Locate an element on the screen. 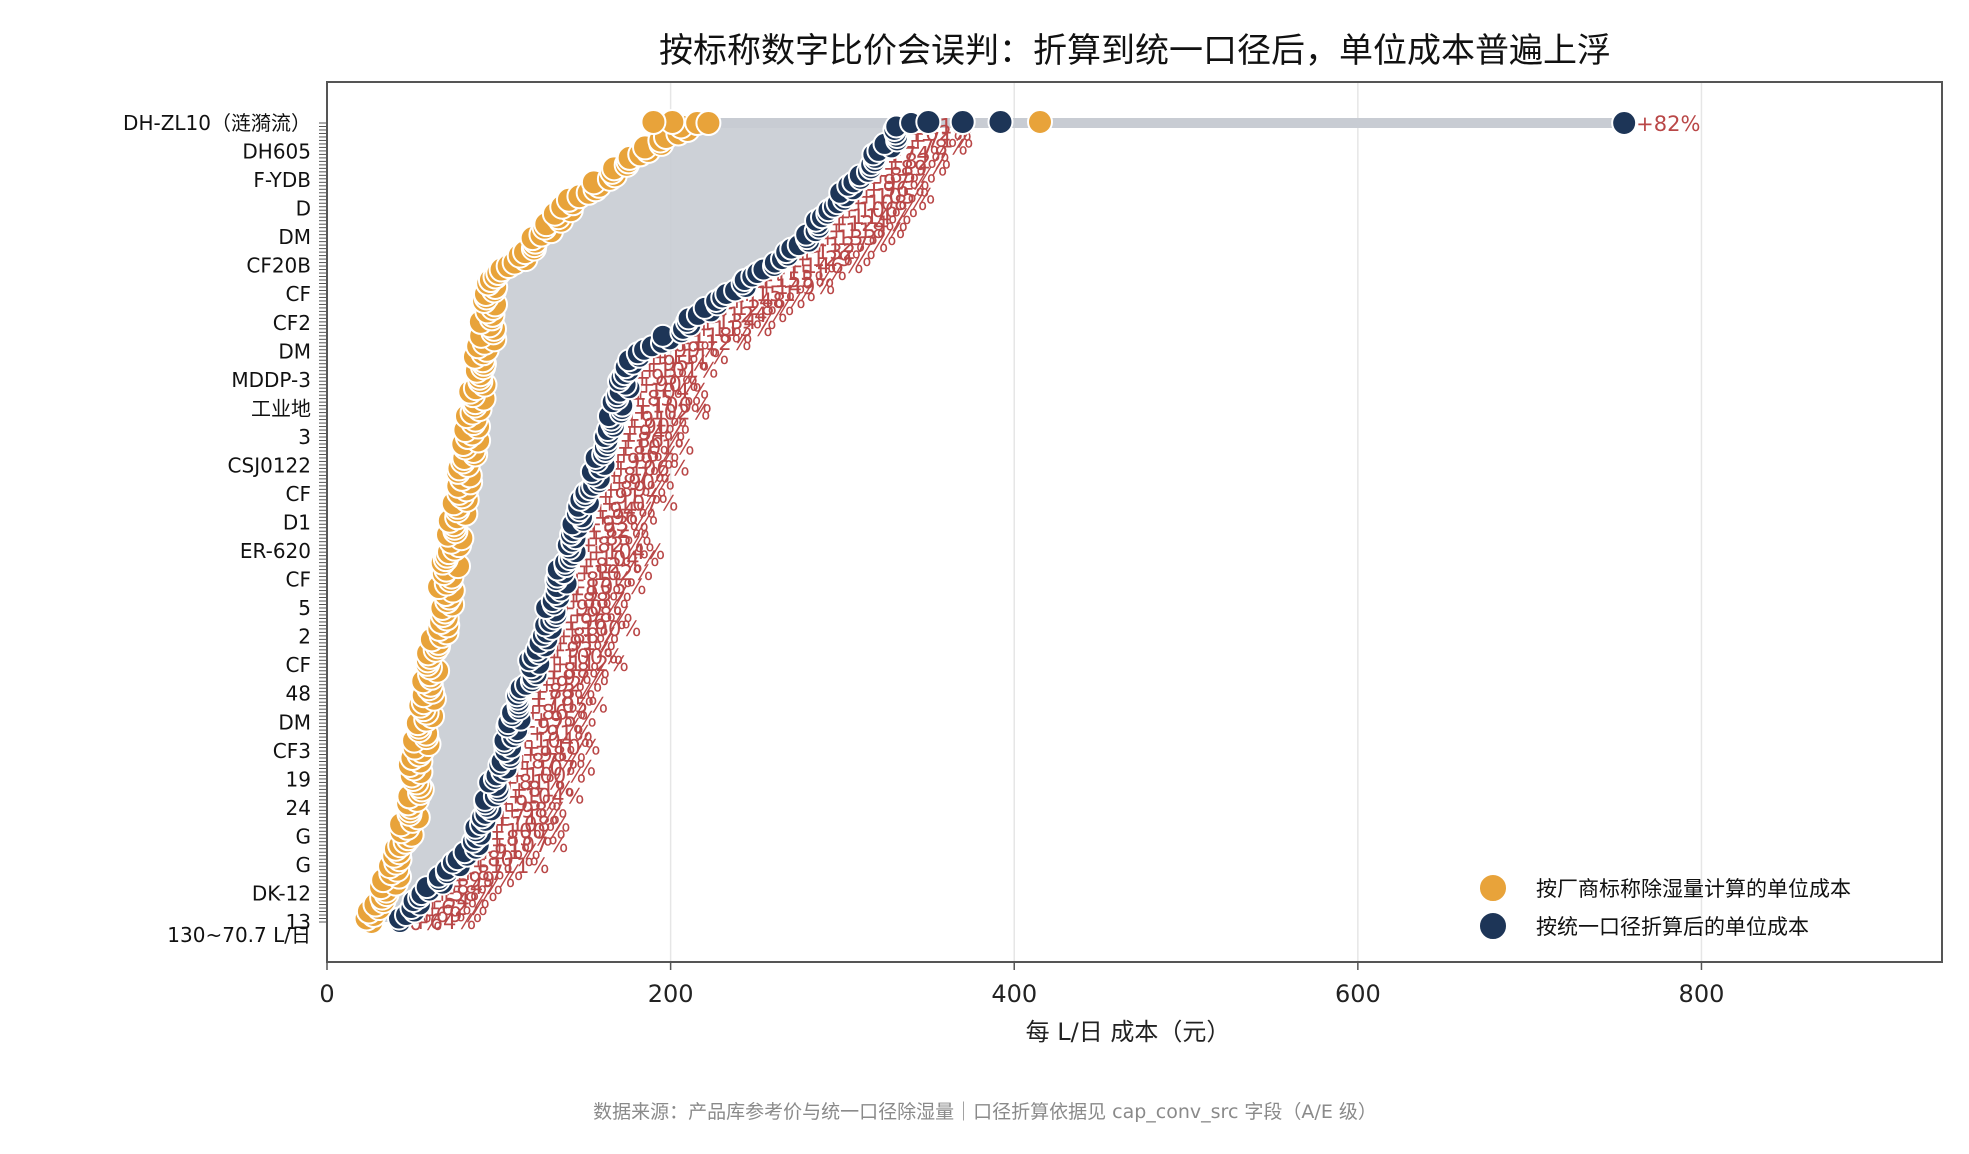 This screenshot has width=1969, height=1154. pct-label: +108% is located at coordinates (532, 824).